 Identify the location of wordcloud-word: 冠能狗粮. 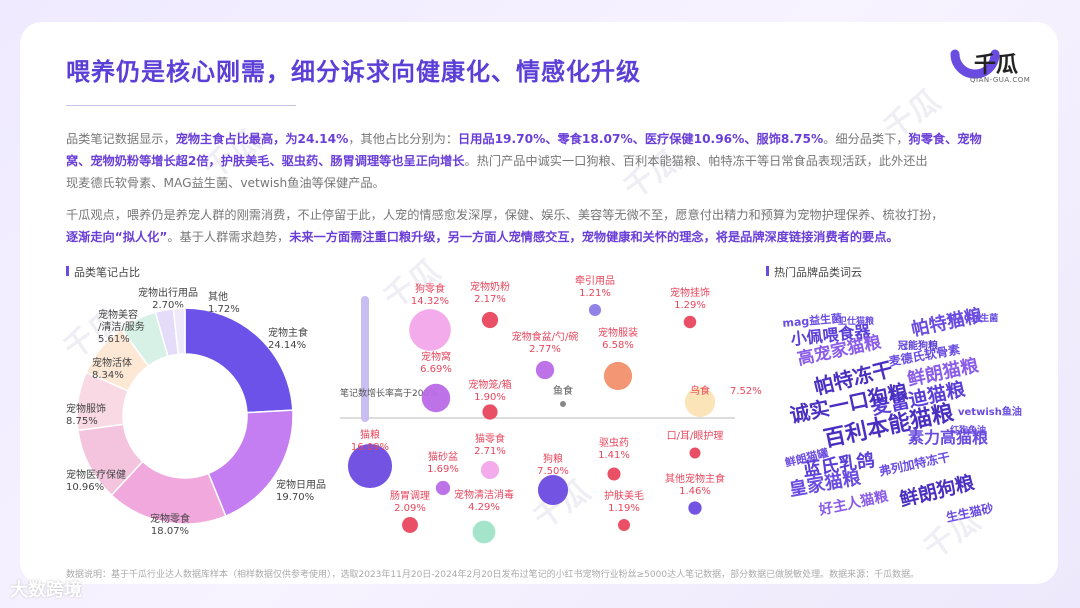
(918, 346).